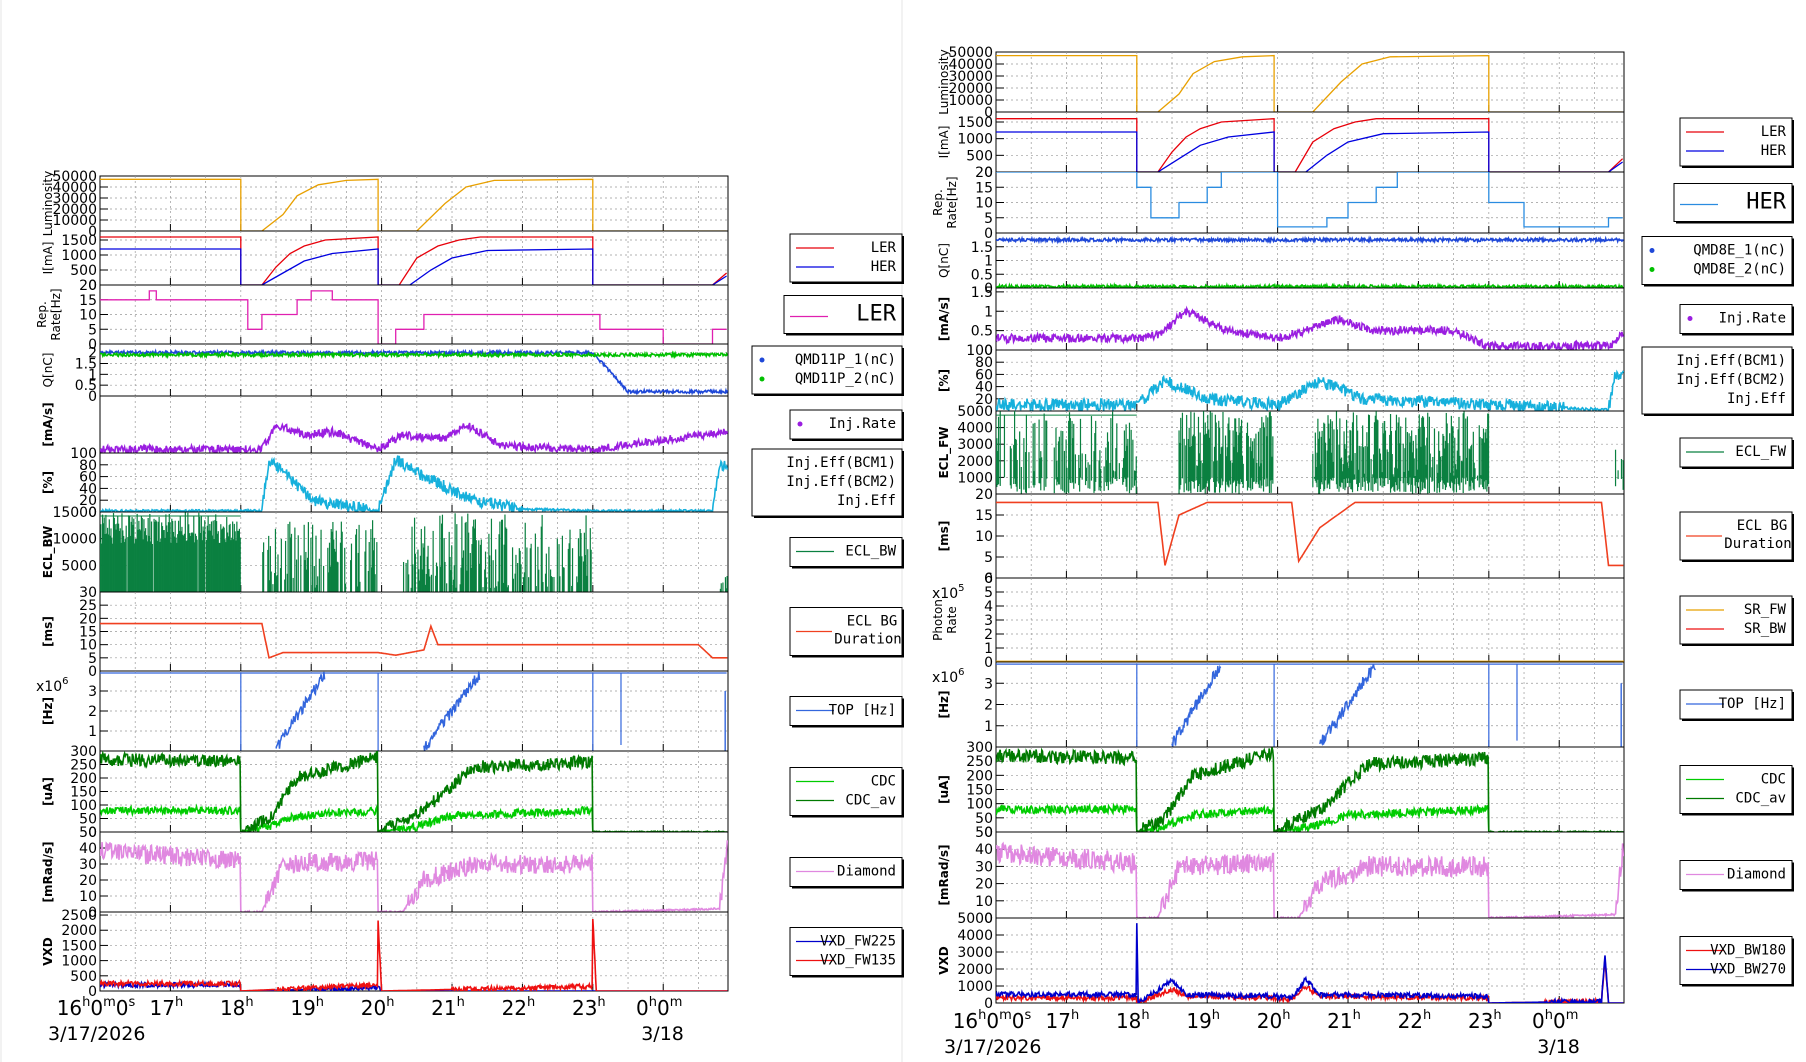 The image size is (1806, 1062). I want to click on legend-label: QMD8E_1(nC), so click(1739, 251).